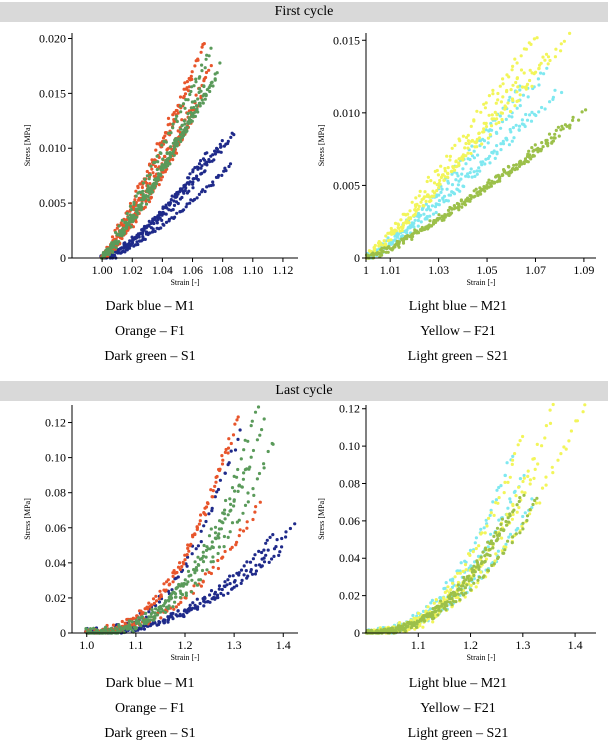 This screenshot has height=749, width=608. I want to click on y-tick-label: 0.010, so click(52, 148).